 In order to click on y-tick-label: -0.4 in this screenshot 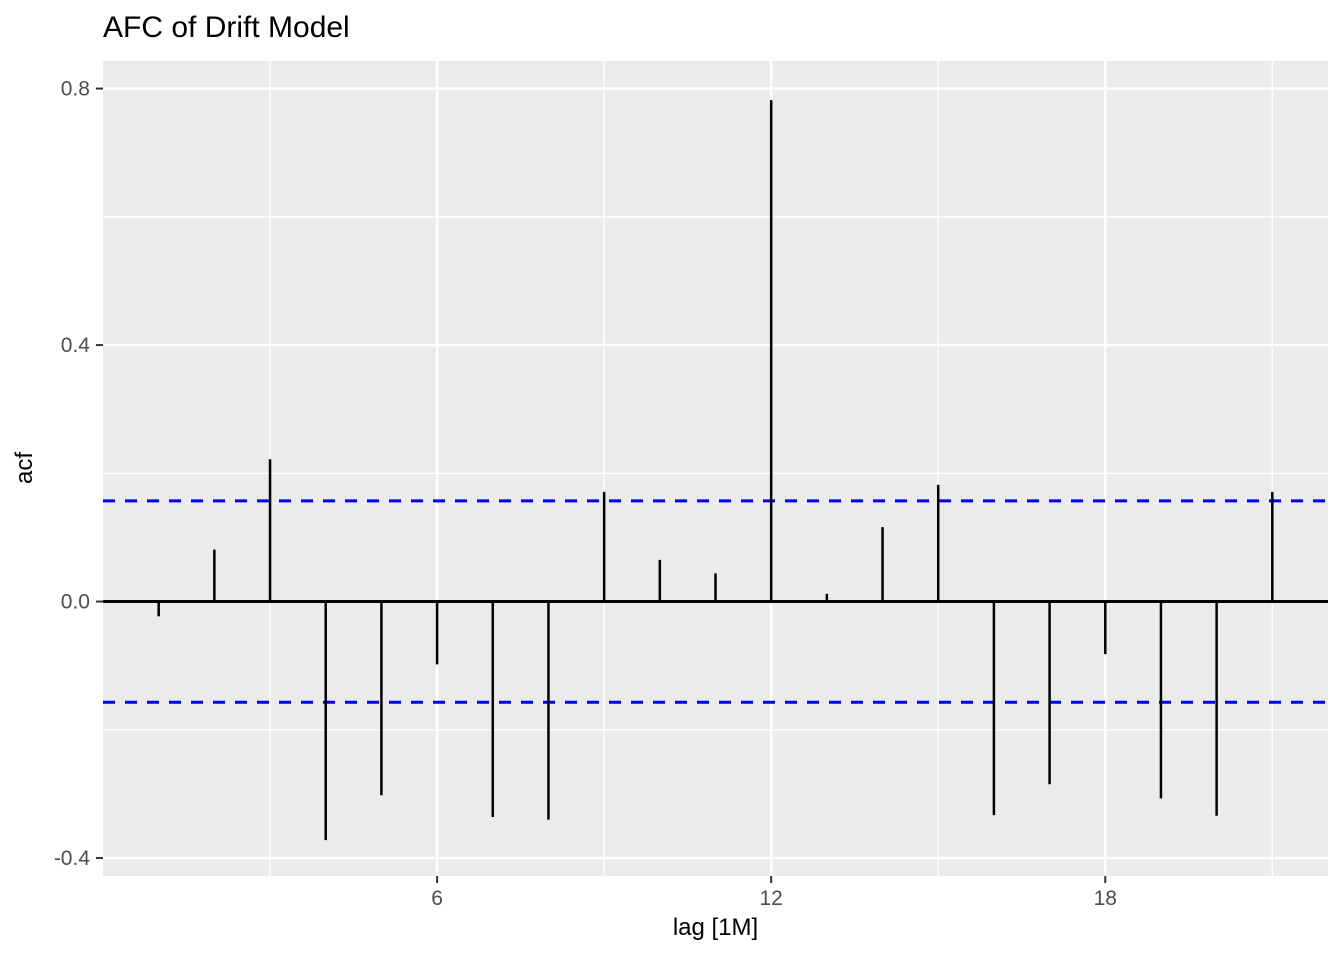, I will do `click(72, 858)`.